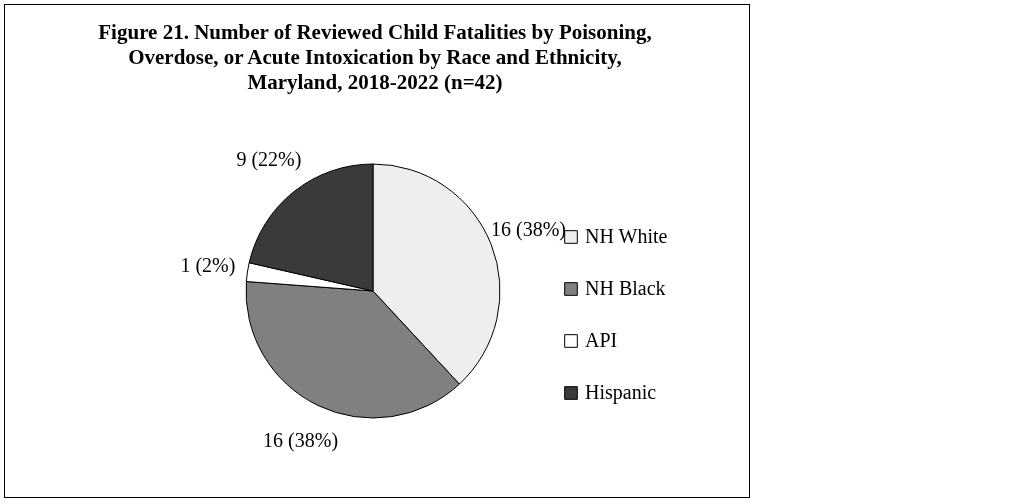 The height and width of the screenshot is (504, 1016). Describe the element at coordinates (375, 57) in the screenshot. I see `text: Overdose, or Acute Intoxication by Race and Ethnicity,` at that location.